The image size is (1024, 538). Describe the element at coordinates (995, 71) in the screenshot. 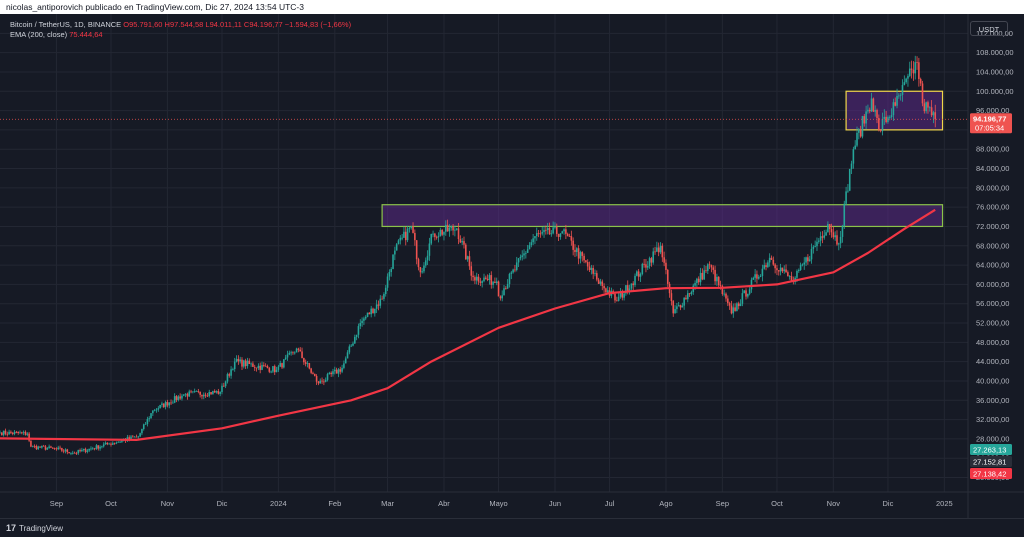

I see `price-axis-label: 104.000,00` at that location.